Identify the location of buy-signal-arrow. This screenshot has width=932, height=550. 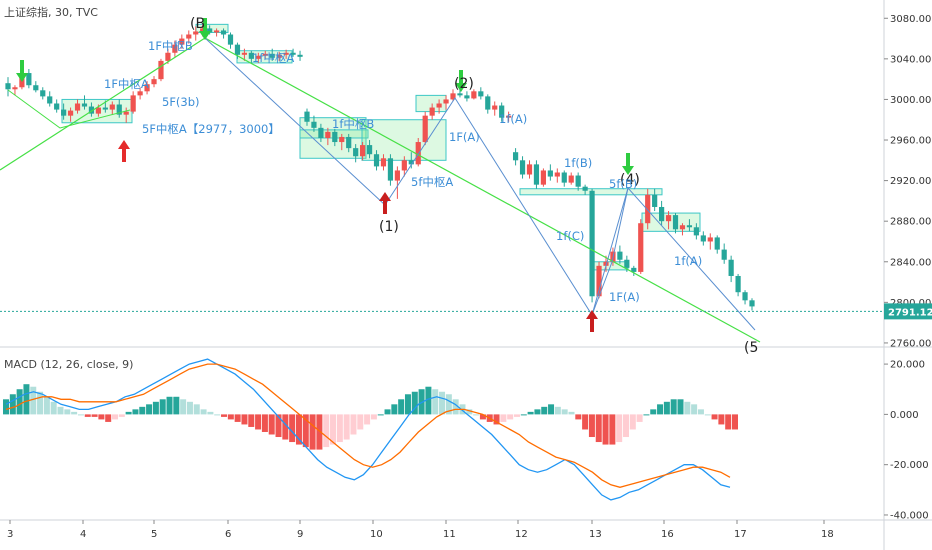
(22, 71).